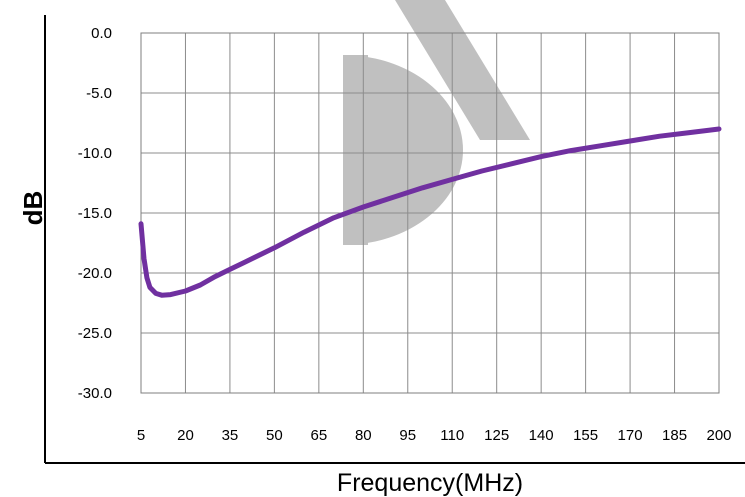  What do you see at coordinates (452, 435) in the screenshot?
I see `x-tick-label: 110` at bounding box center [452, 435].